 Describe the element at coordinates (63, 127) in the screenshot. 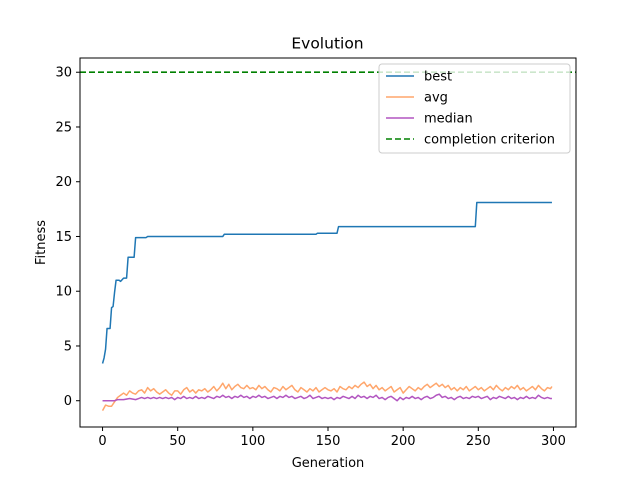

I see `y-tick-label: 25` at that location.